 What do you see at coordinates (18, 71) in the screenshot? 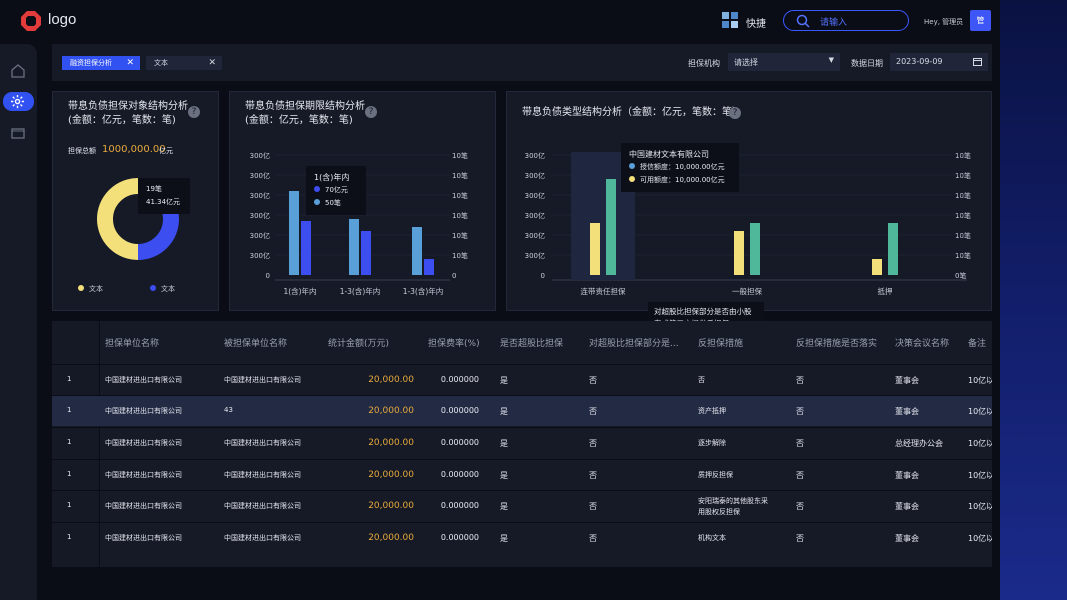
I see `home-icon` at bounding box center [18, 71].